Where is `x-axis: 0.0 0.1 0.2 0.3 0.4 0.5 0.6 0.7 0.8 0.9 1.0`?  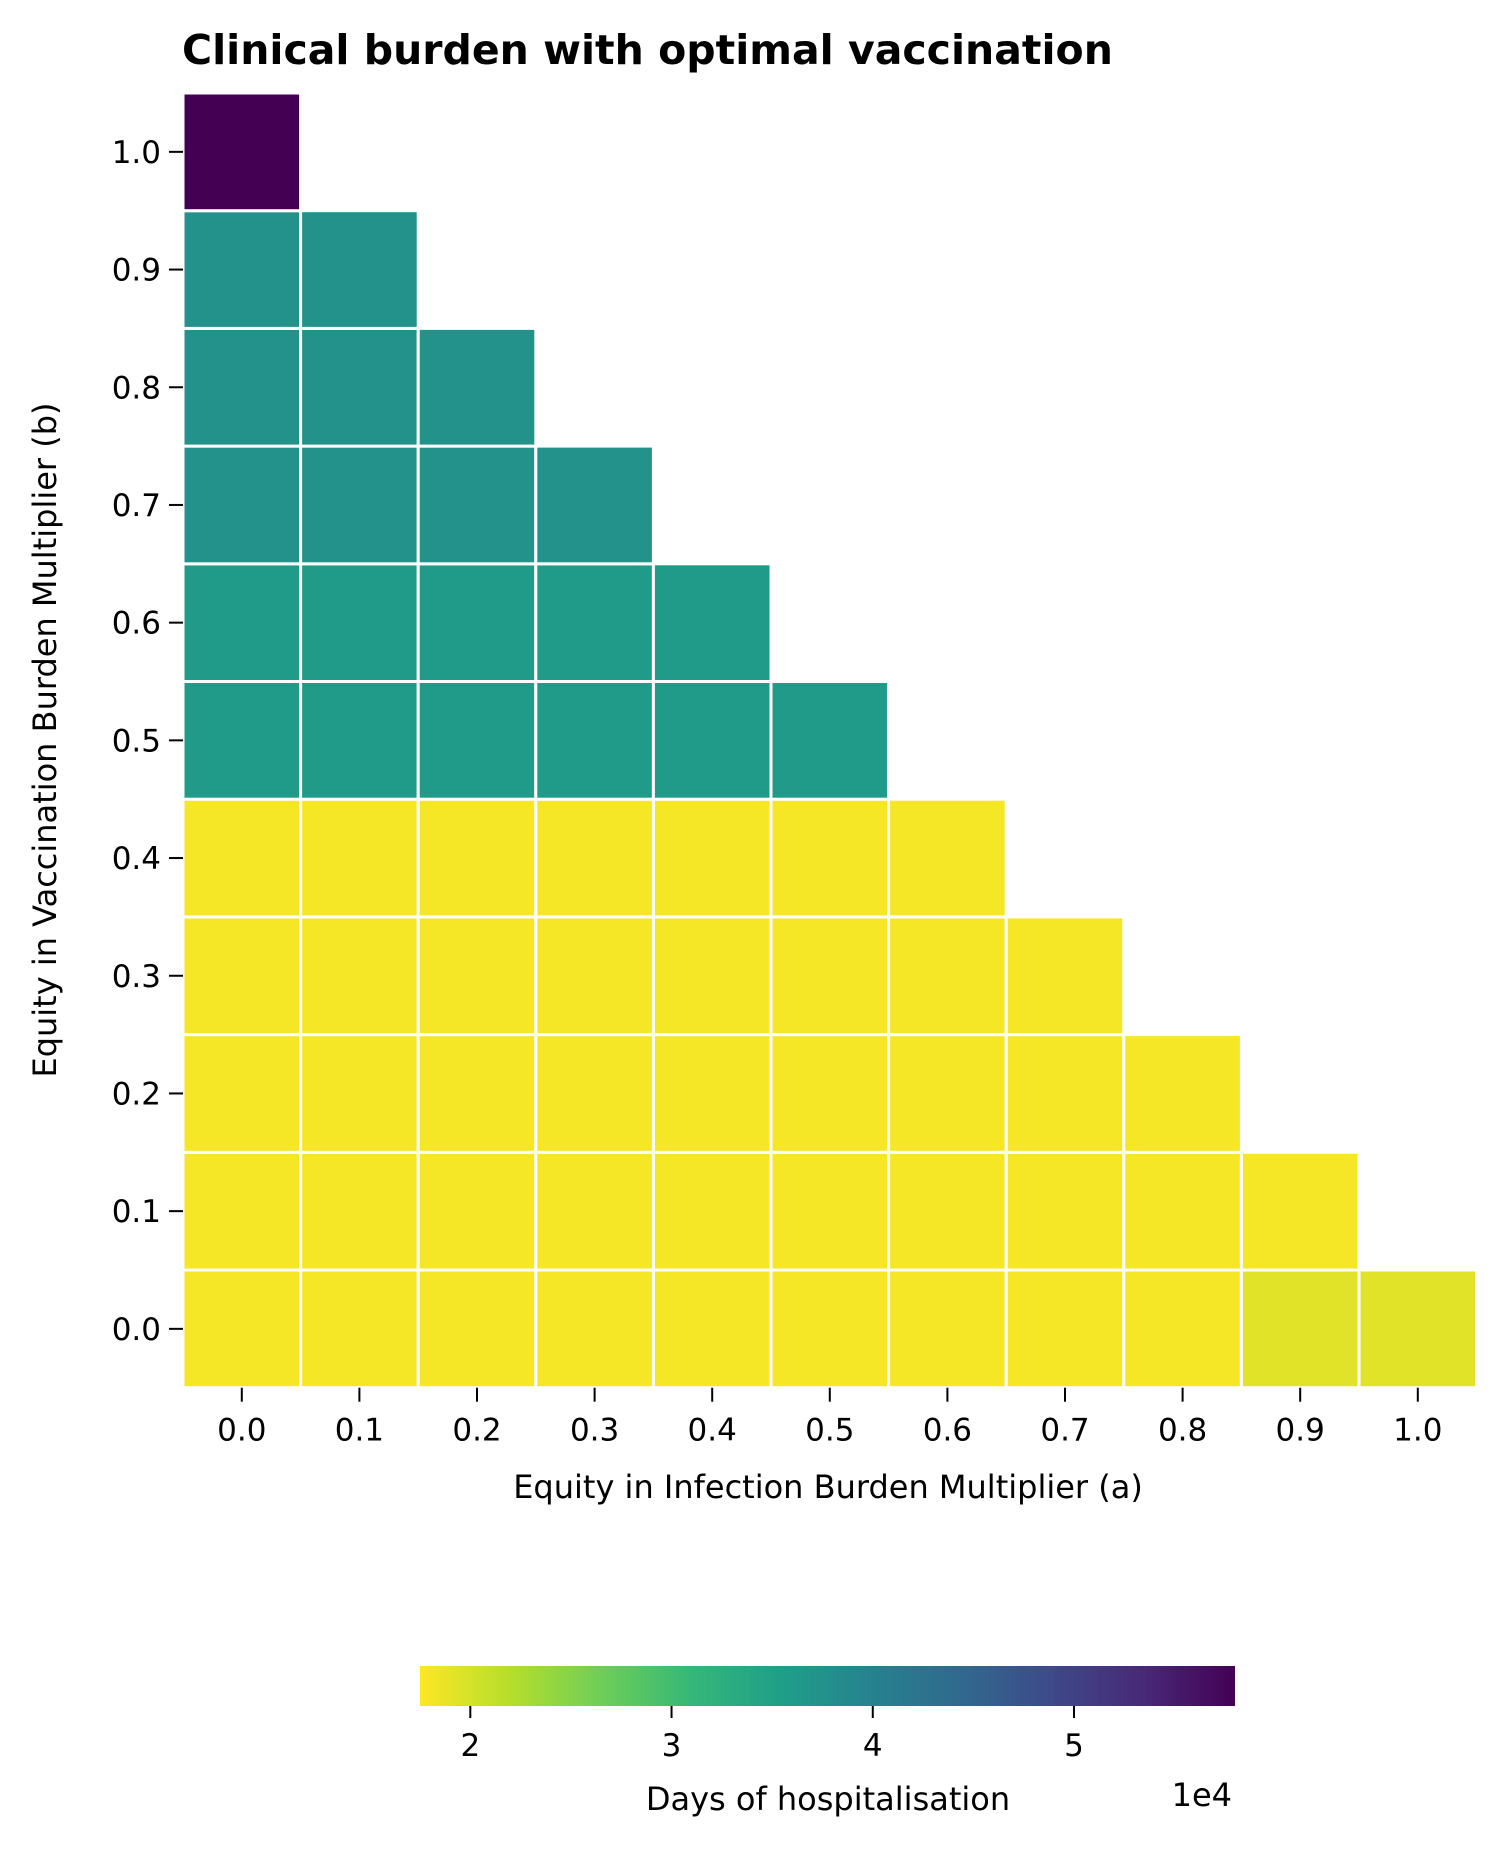
x-axis: 0.0 0.1 0.2 0.3 0.4 0.5 0.6 0.7 0.8 0.9 1.0 is located at coordinates (829, 1418).